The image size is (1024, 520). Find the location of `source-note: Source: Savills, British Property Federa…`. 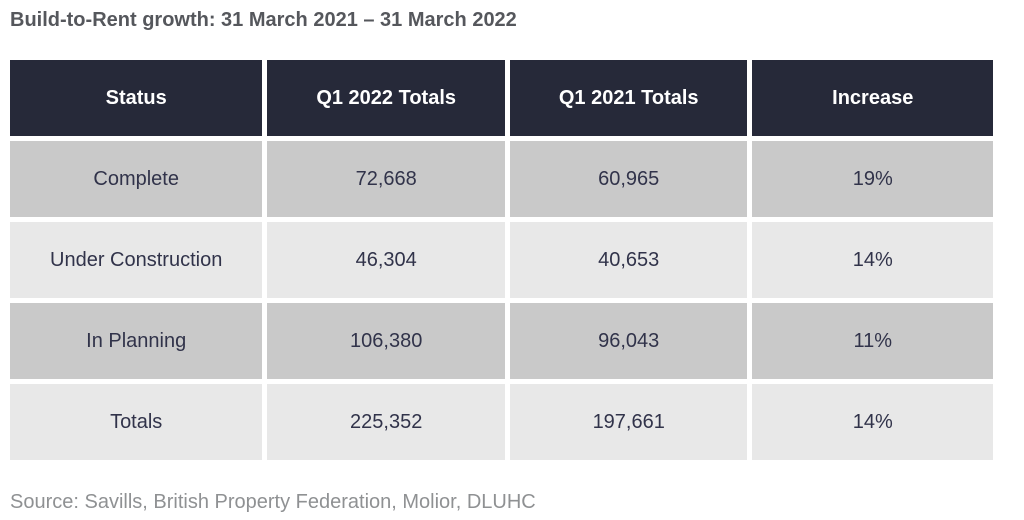

source-note: Source: Savills, British Property Federa… is located at coordinates (273, 502).